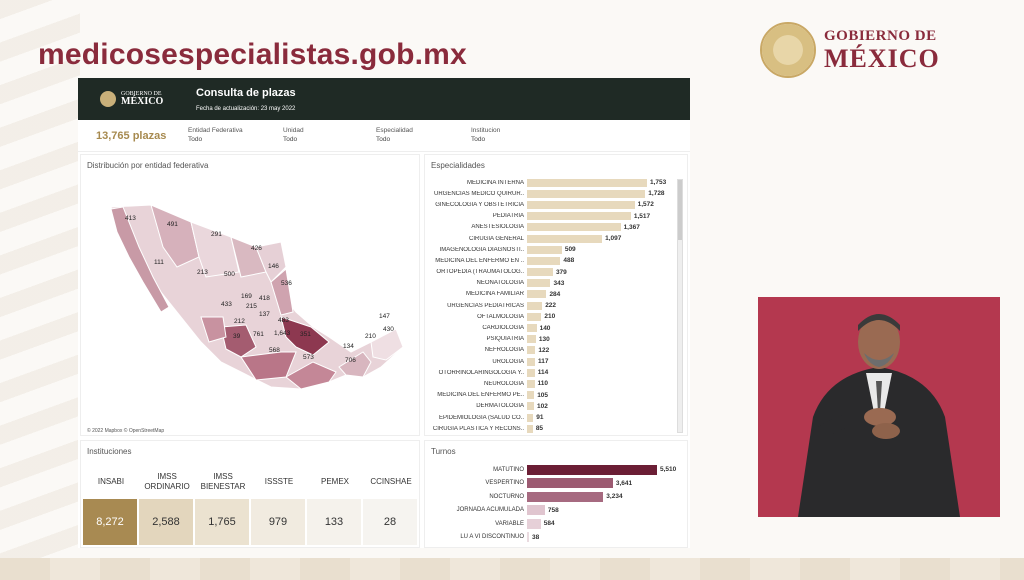  What do you see at coordinates (552, 395) in the screenshot?
I see `specialty-row: MEDICINA DEL ENFERMO PE.. 105` at bounding box center [552, 395].